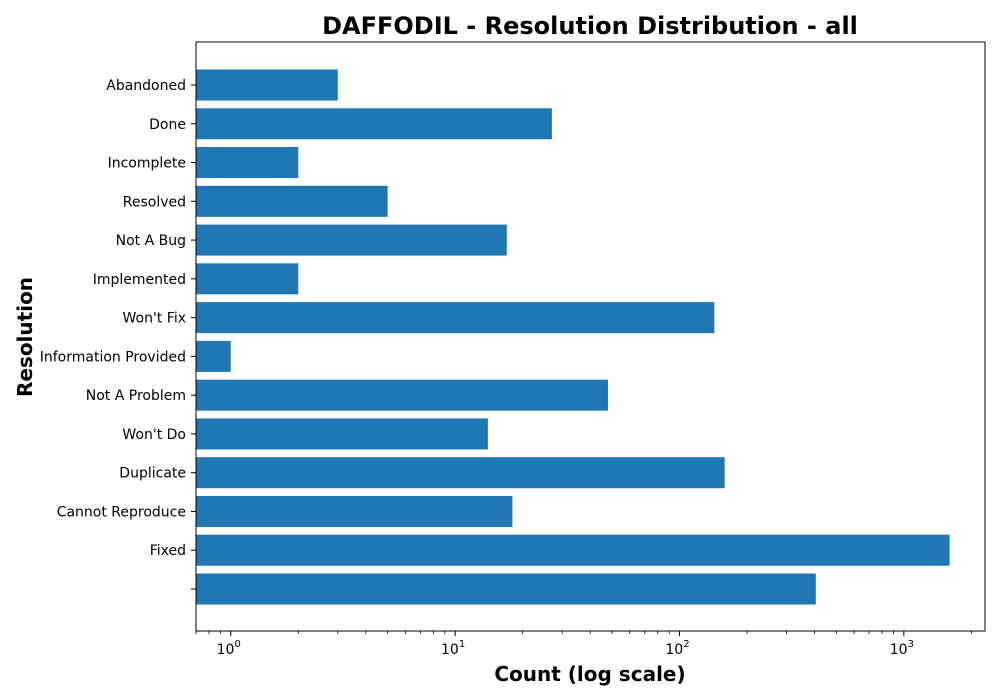  What do you see at coordinates (402, 395) in the screenshot?
I see `bar-not-a-problem` at bounding box center [402, 395].